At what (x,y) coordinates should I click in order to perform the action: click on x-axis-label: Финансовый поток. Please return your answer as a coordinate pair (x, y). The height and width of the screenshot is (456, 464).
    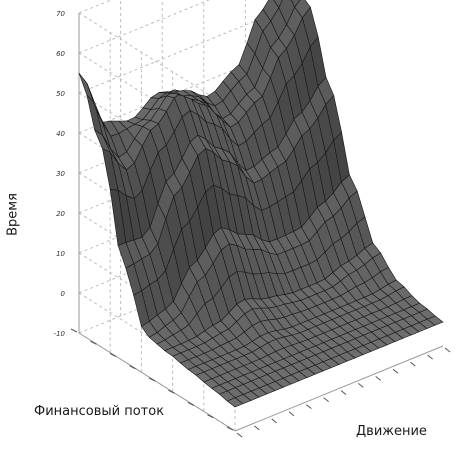
    Looking at the image, I should click on (99, 411).